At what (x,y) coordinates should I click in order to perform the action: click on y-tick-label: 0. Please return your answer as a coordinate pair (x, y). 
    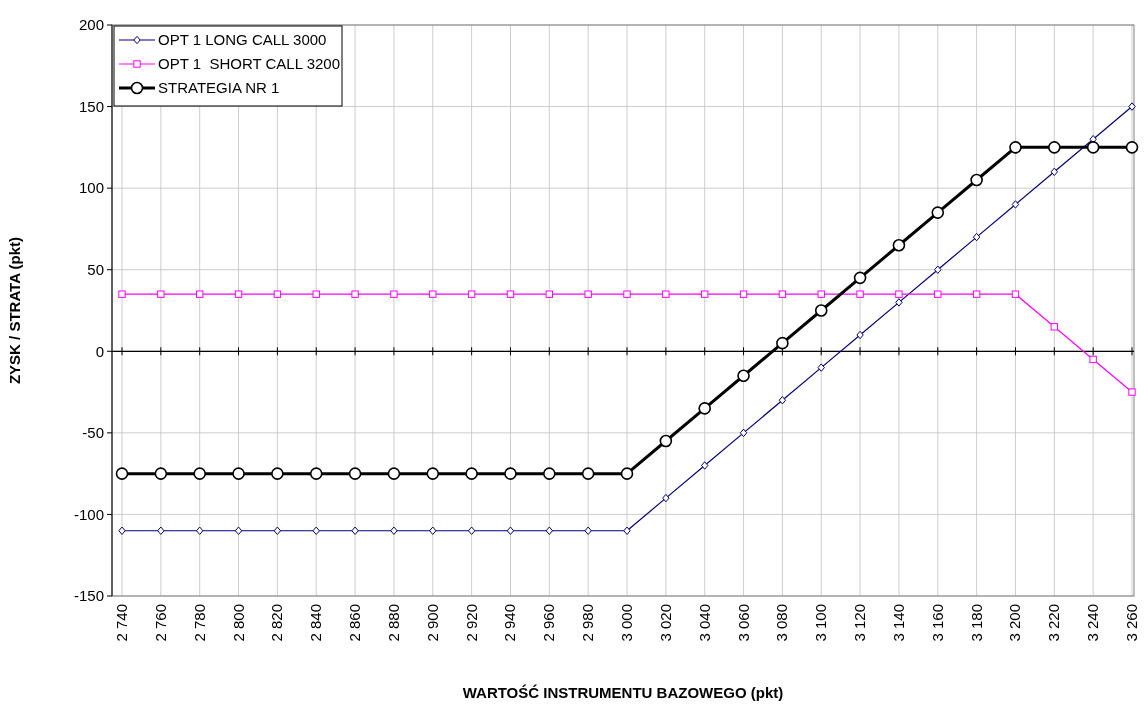
    Looking at the image, I should click on (99, 351).